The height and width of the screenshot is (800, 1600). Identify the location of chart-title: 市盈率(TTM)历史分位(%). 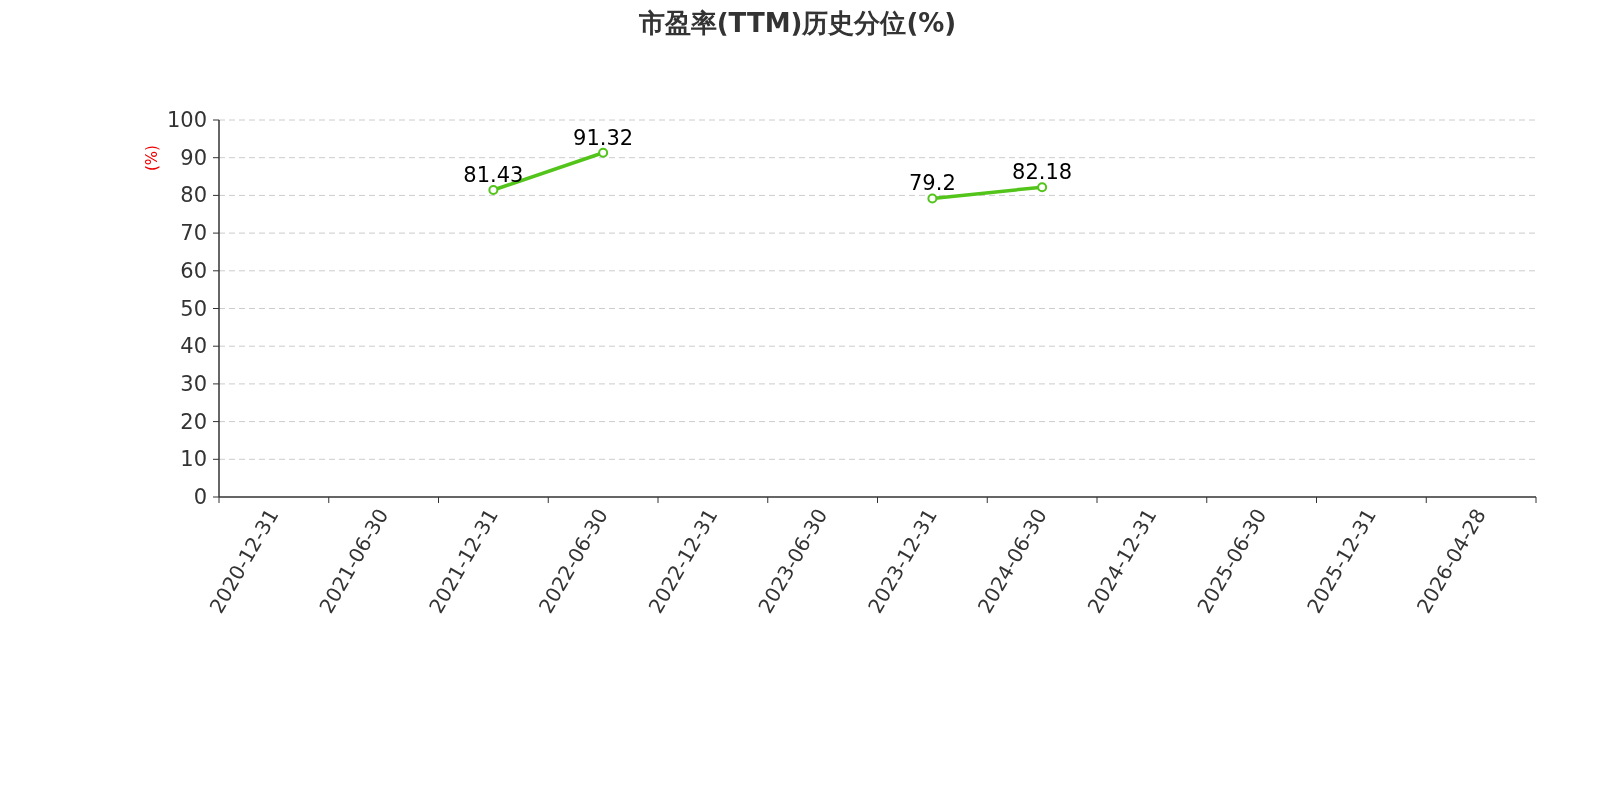
(797, 23).